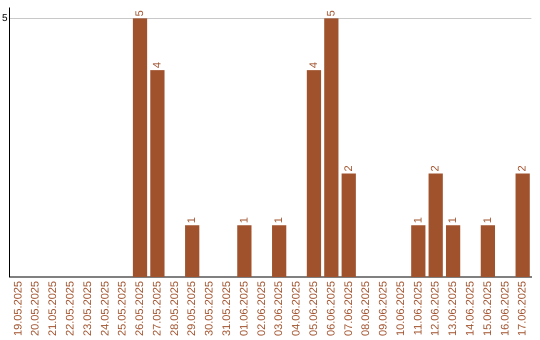 The image size is (540, 340). Describe the element at coordinates (418, 308) in the screenshot. I see `x-tick-label: 11.06.2025` at that location.